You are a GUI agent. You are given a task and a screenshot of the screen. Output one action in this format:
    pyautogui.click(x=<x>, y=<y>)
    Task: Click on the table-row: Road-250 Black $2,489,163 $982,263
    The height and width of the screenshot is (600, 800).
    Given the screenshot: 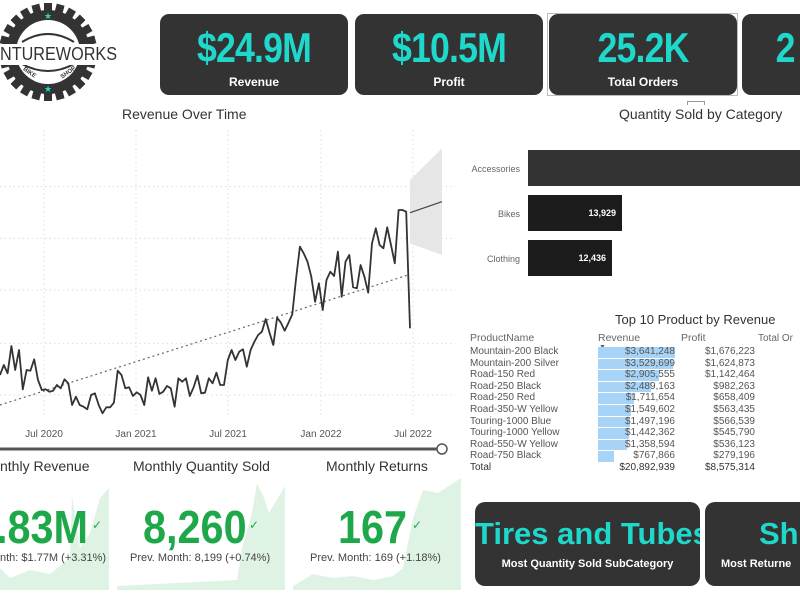 What is the action you would take?
    pyautogui.click(x=631, y=387)
    